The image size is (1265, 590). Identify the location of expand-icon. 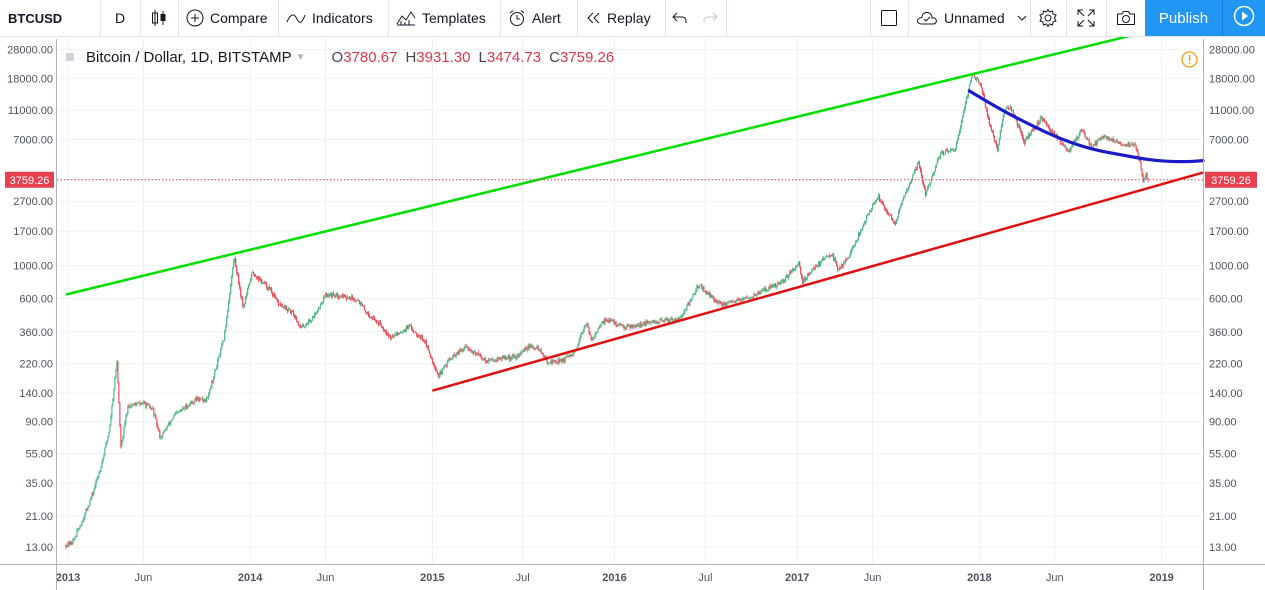
(1086, 18).